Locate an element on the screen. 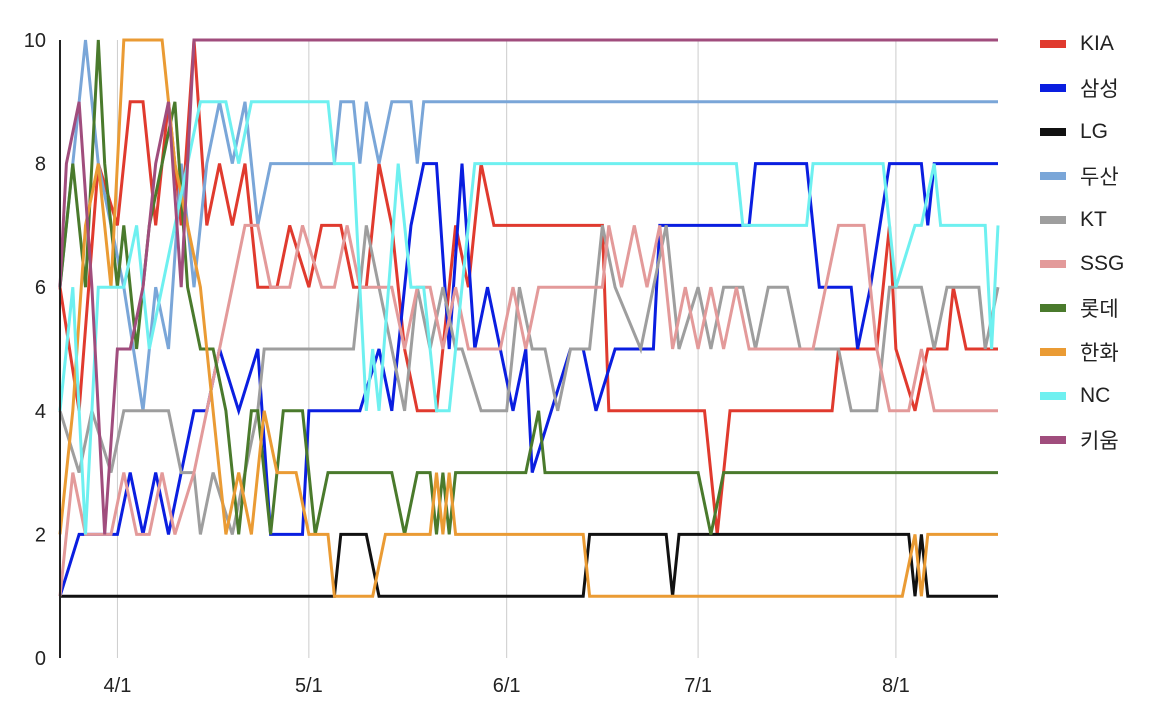 This screenshot has height=706, width=1150. legend-item: KIA is located at coordinates (1082, 44).